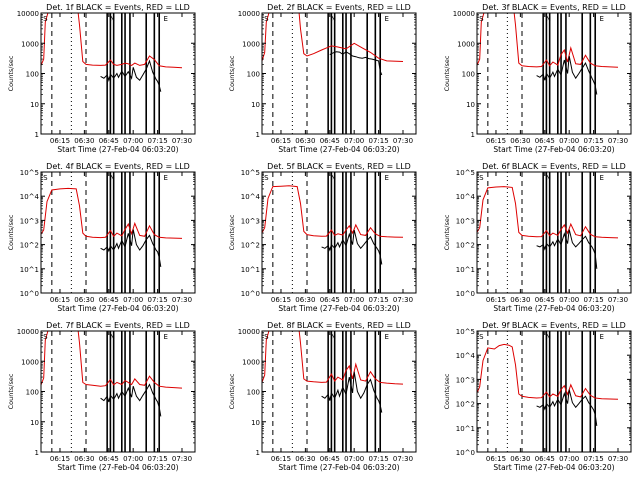  Describe the element at coordinates (465, 380) in the screenshot. I see `chart-9-y-tick-label: 10^3` at that location.